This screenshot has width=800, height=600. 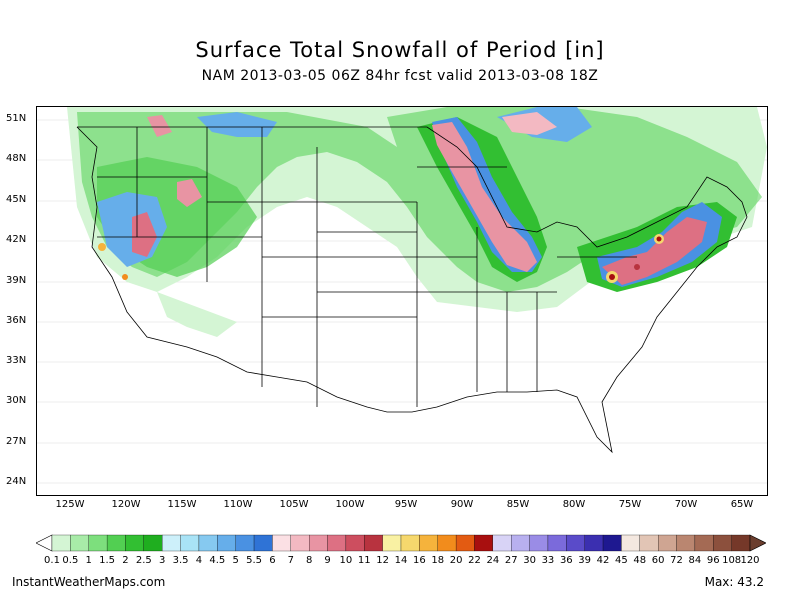 I want to click on colorbar-tick-label: 11, so click(x=364, y=560).